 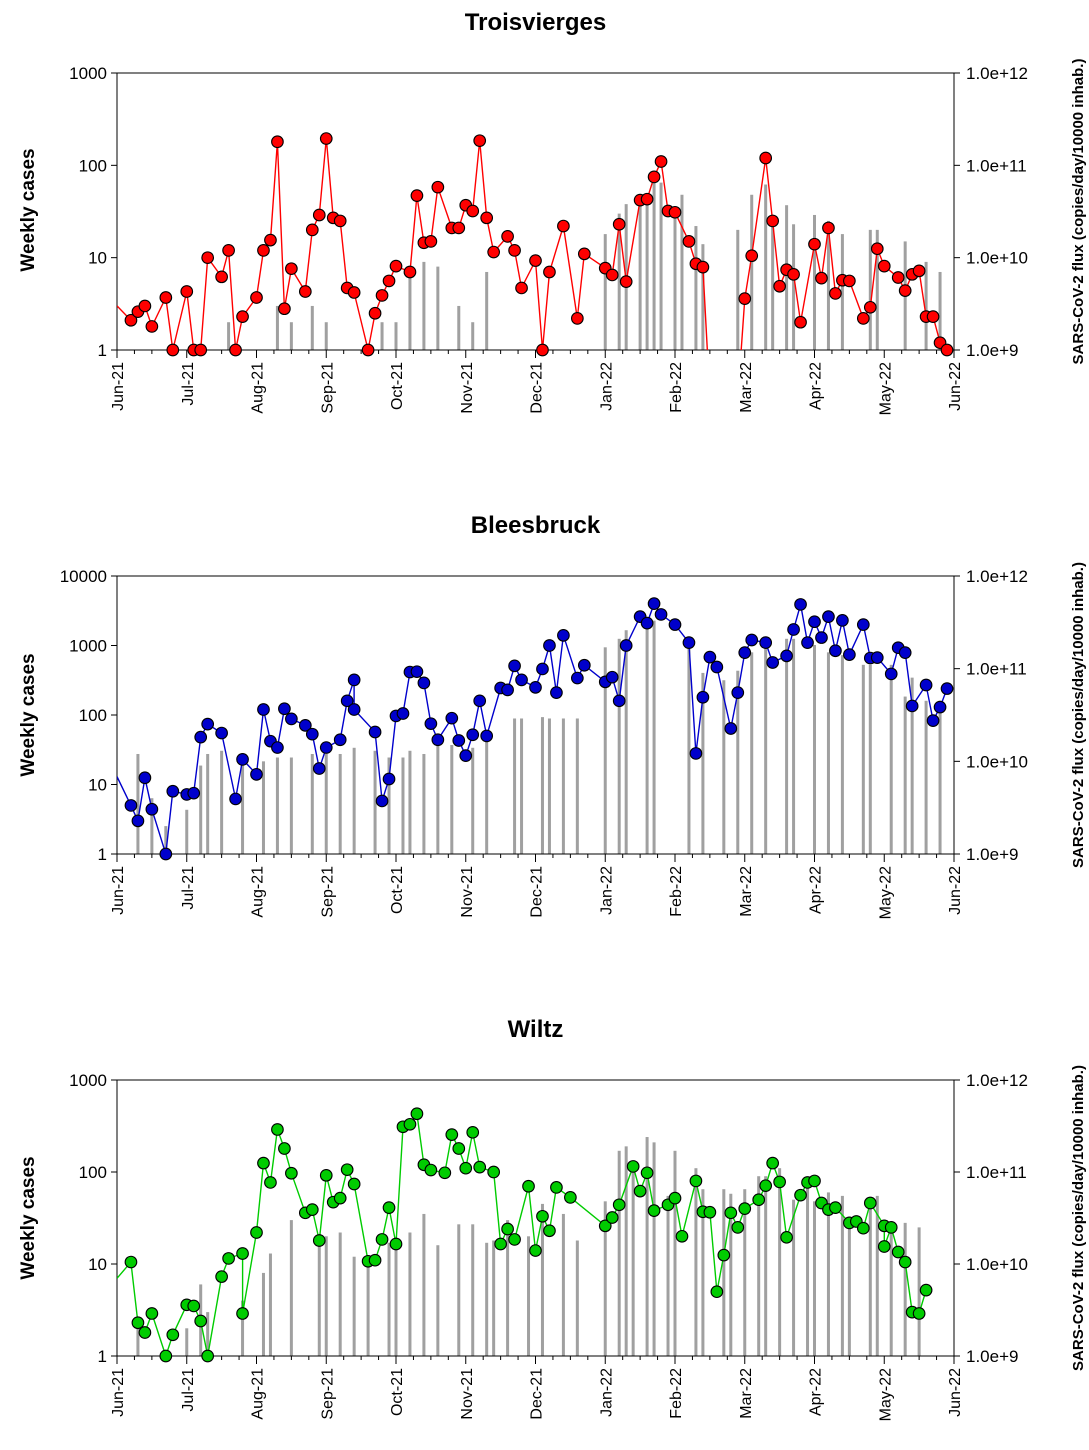 I want to click on chart-title: Wiltz, so click(x=536, y=1029).